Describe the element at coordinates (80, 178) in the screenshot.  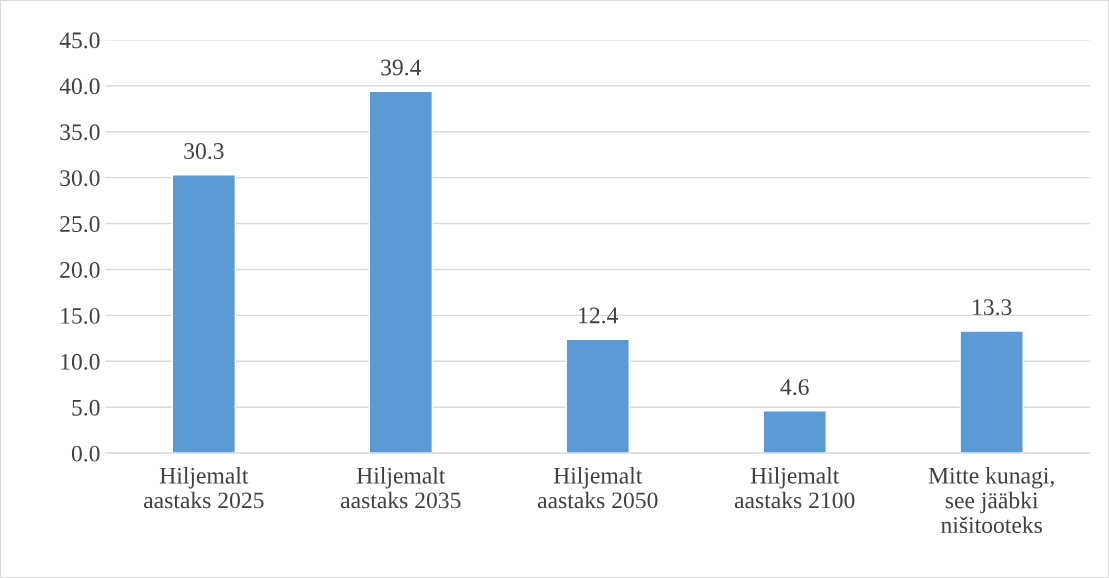
I see `y-tick-label: 30.0` at that location.